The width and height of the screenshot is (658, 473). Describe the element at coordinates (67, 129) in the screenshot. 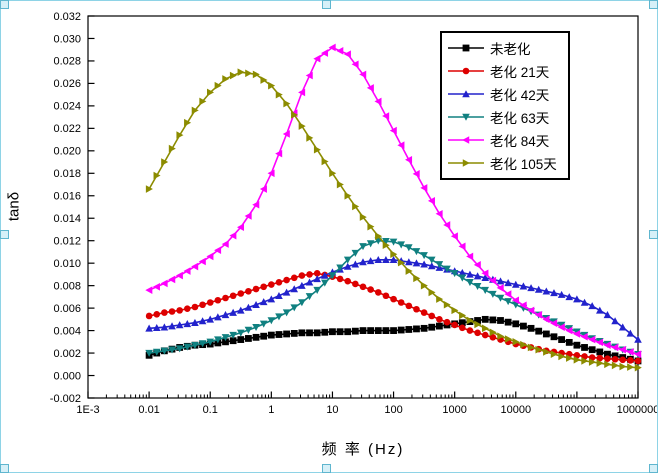

I see `y-tick-label: 0.022` at that location.